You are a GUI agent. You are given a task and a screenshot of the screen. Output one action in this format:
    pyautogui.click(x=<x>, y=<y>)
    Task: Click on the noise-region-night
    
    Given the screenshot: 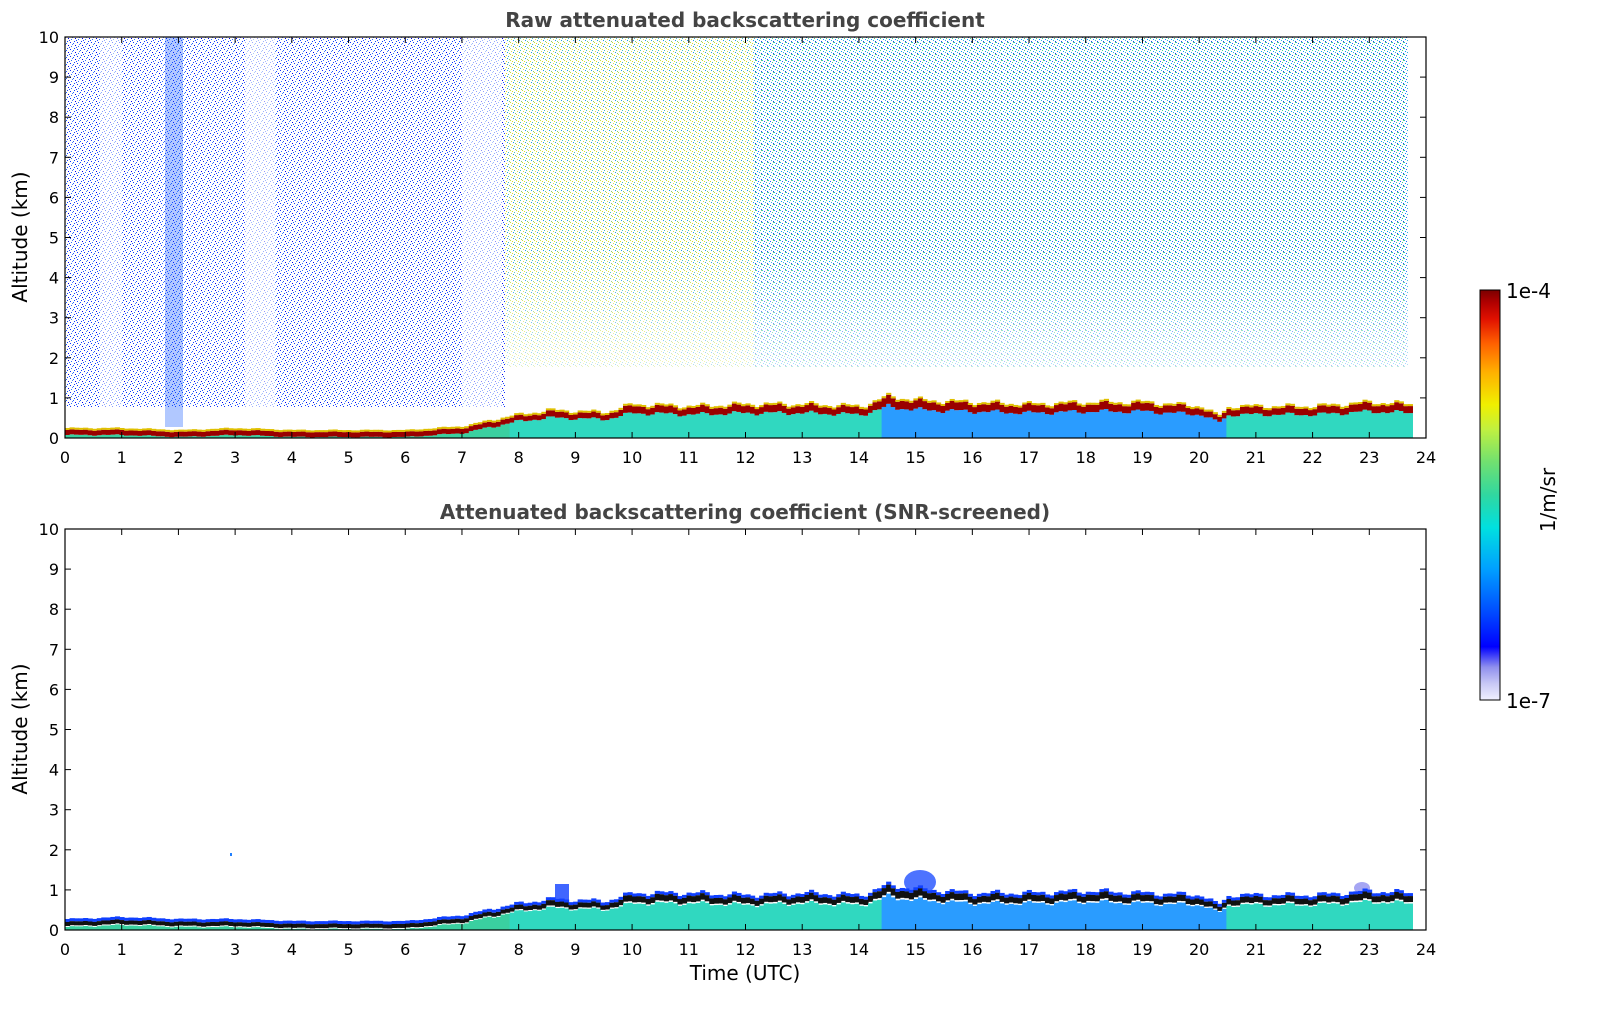 What is the action you would take?
    pyautogui.click(x=285, y=222)
    